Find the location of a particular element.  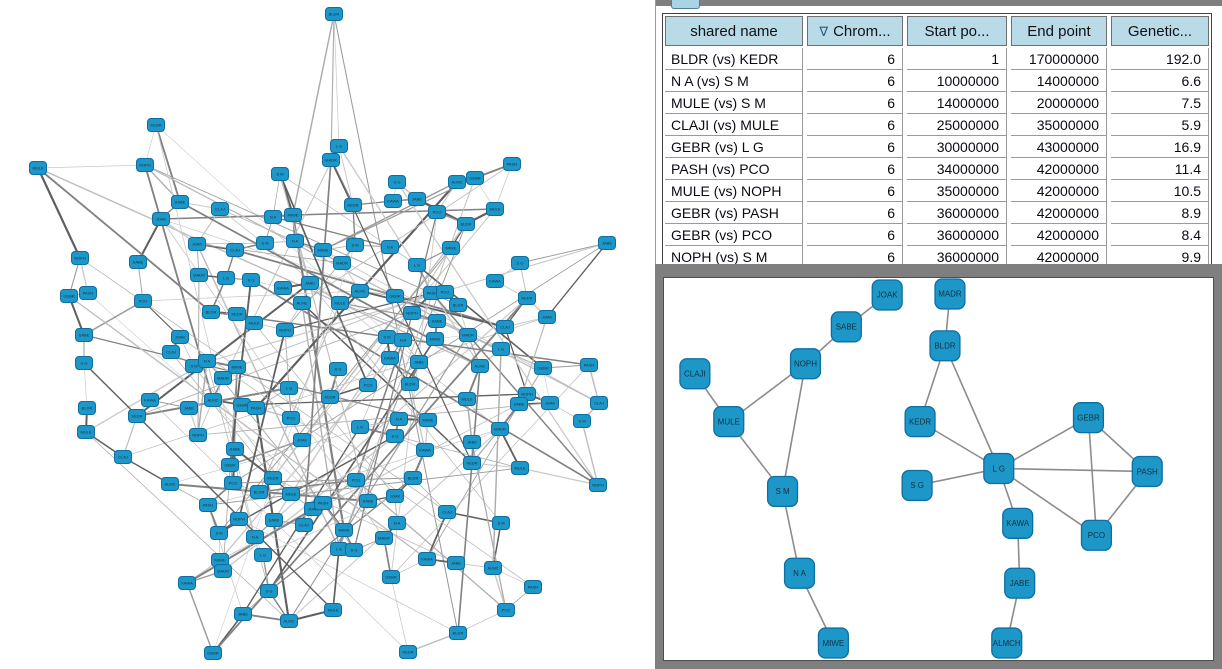

table-cell: 1 is located at coordinates (957, 59).